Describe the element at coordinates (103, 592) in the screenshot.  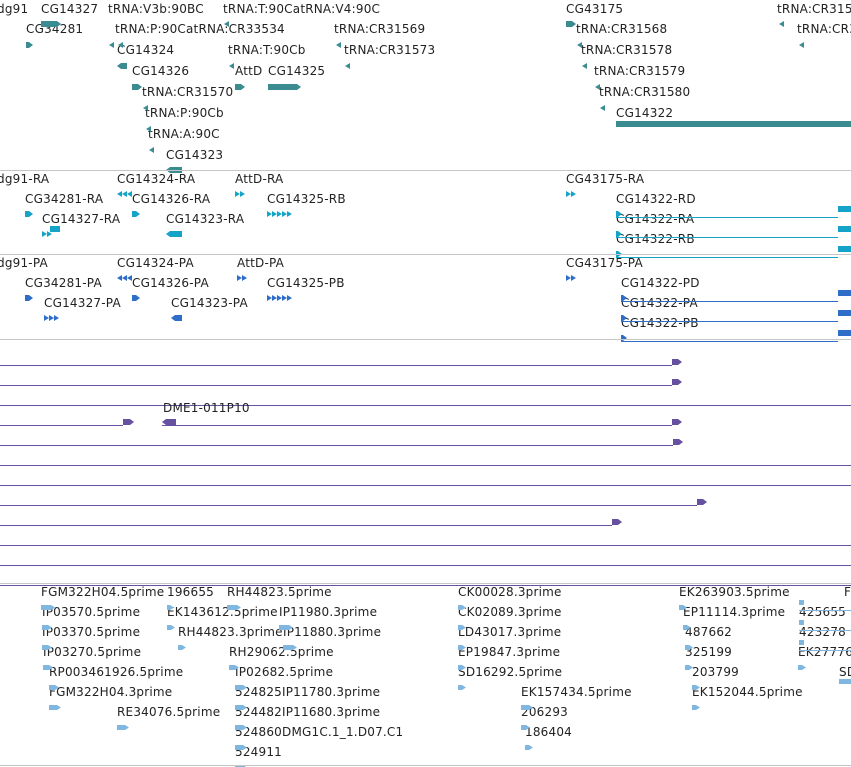
I see `feature-label: FGM322H04.5prime` at that location.